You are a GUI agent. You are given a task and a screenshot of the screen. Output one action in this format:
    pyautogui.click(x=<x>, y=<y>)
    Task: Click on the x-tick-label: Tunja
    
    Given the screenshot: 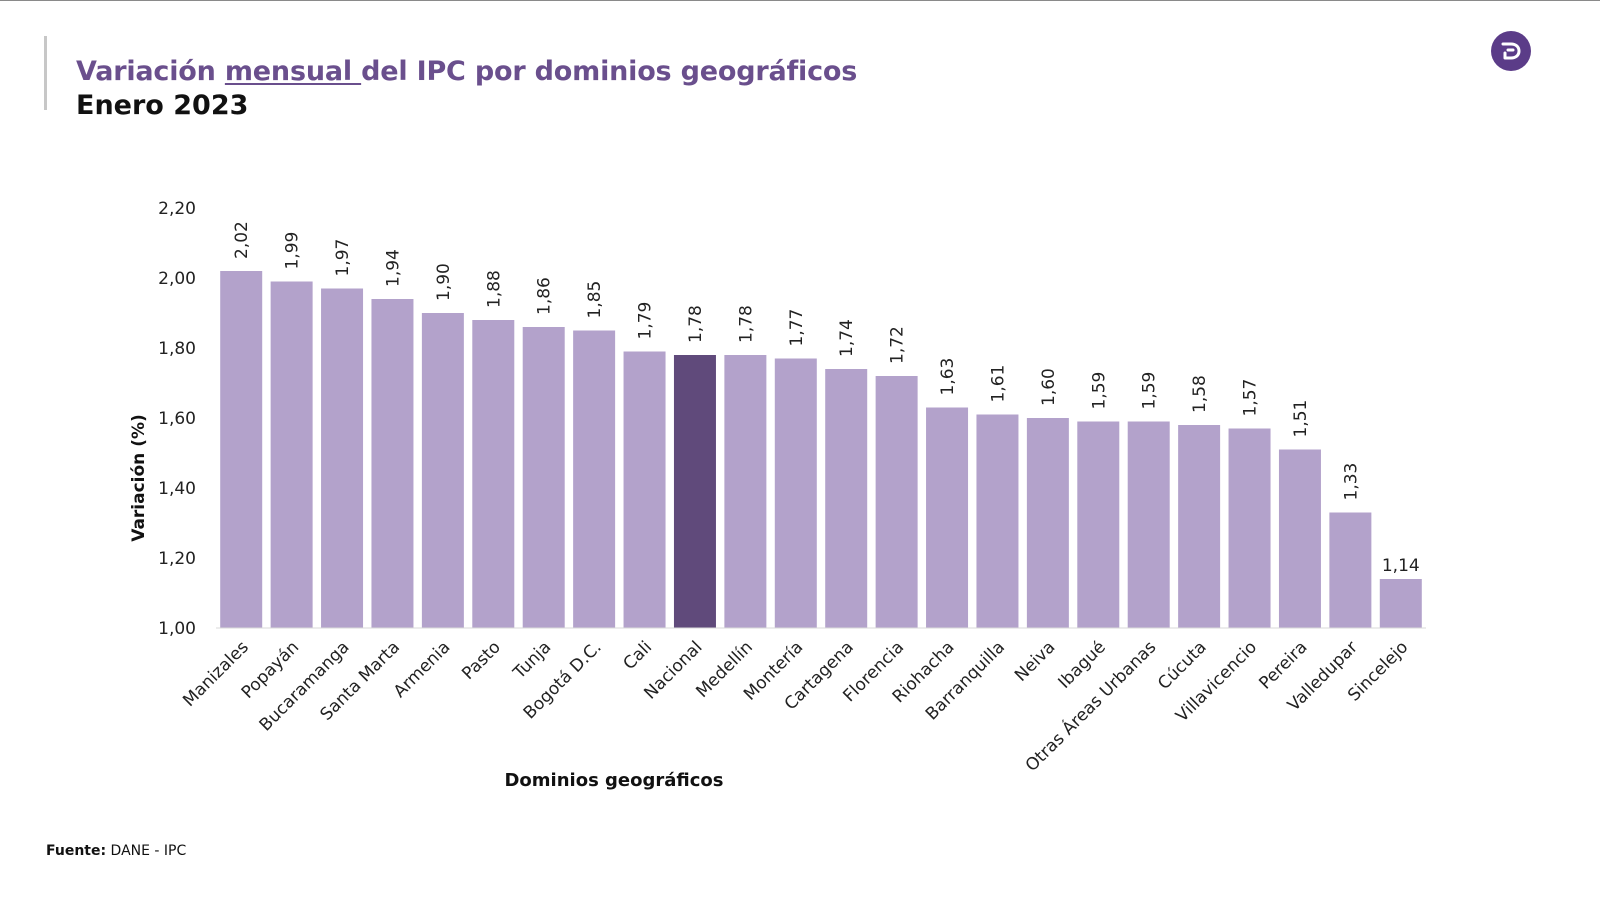 What is the action you would take?
    pyautogui.click(x=532, y=660)
    